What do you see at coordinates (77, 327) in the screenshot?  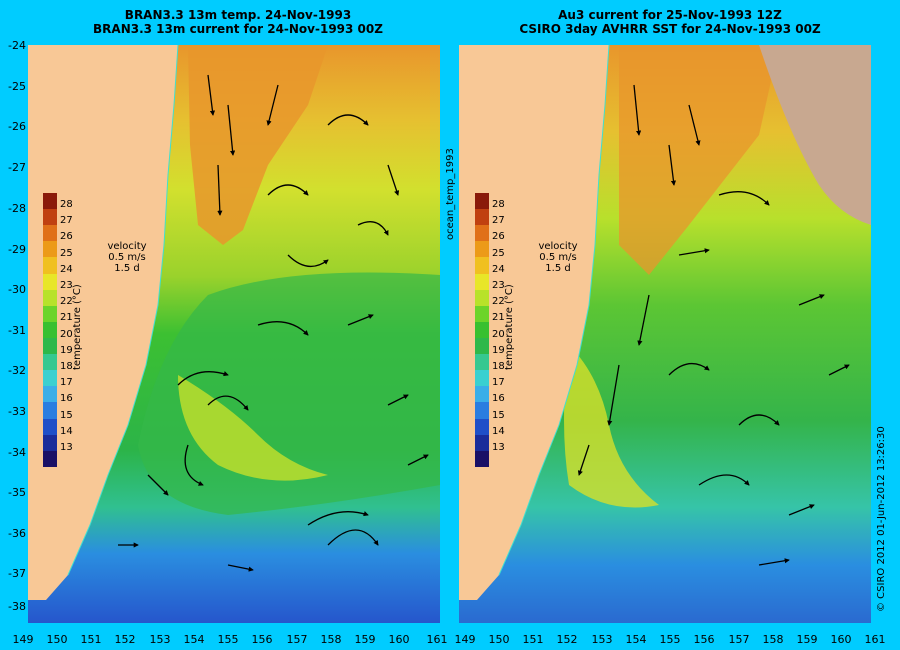 I see `colorbar-label: temperature (°C)` at bounding box center [77, 327].